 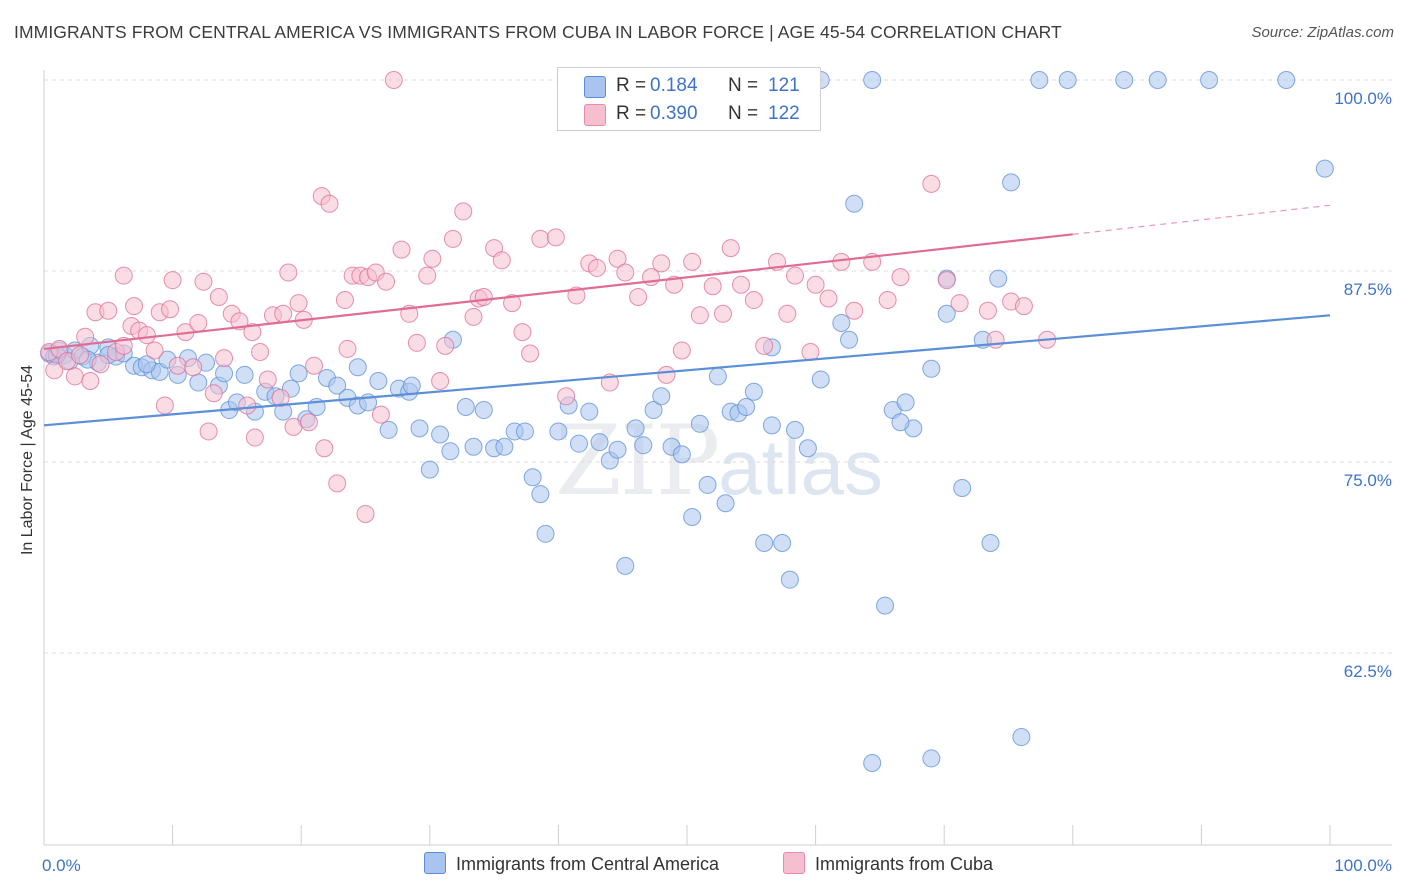 What do you see at coordinates (904, 864) in the screenshot?
I see `bottom-legend-label: Immigrants from Cuba` at bounding box center [904, 864].